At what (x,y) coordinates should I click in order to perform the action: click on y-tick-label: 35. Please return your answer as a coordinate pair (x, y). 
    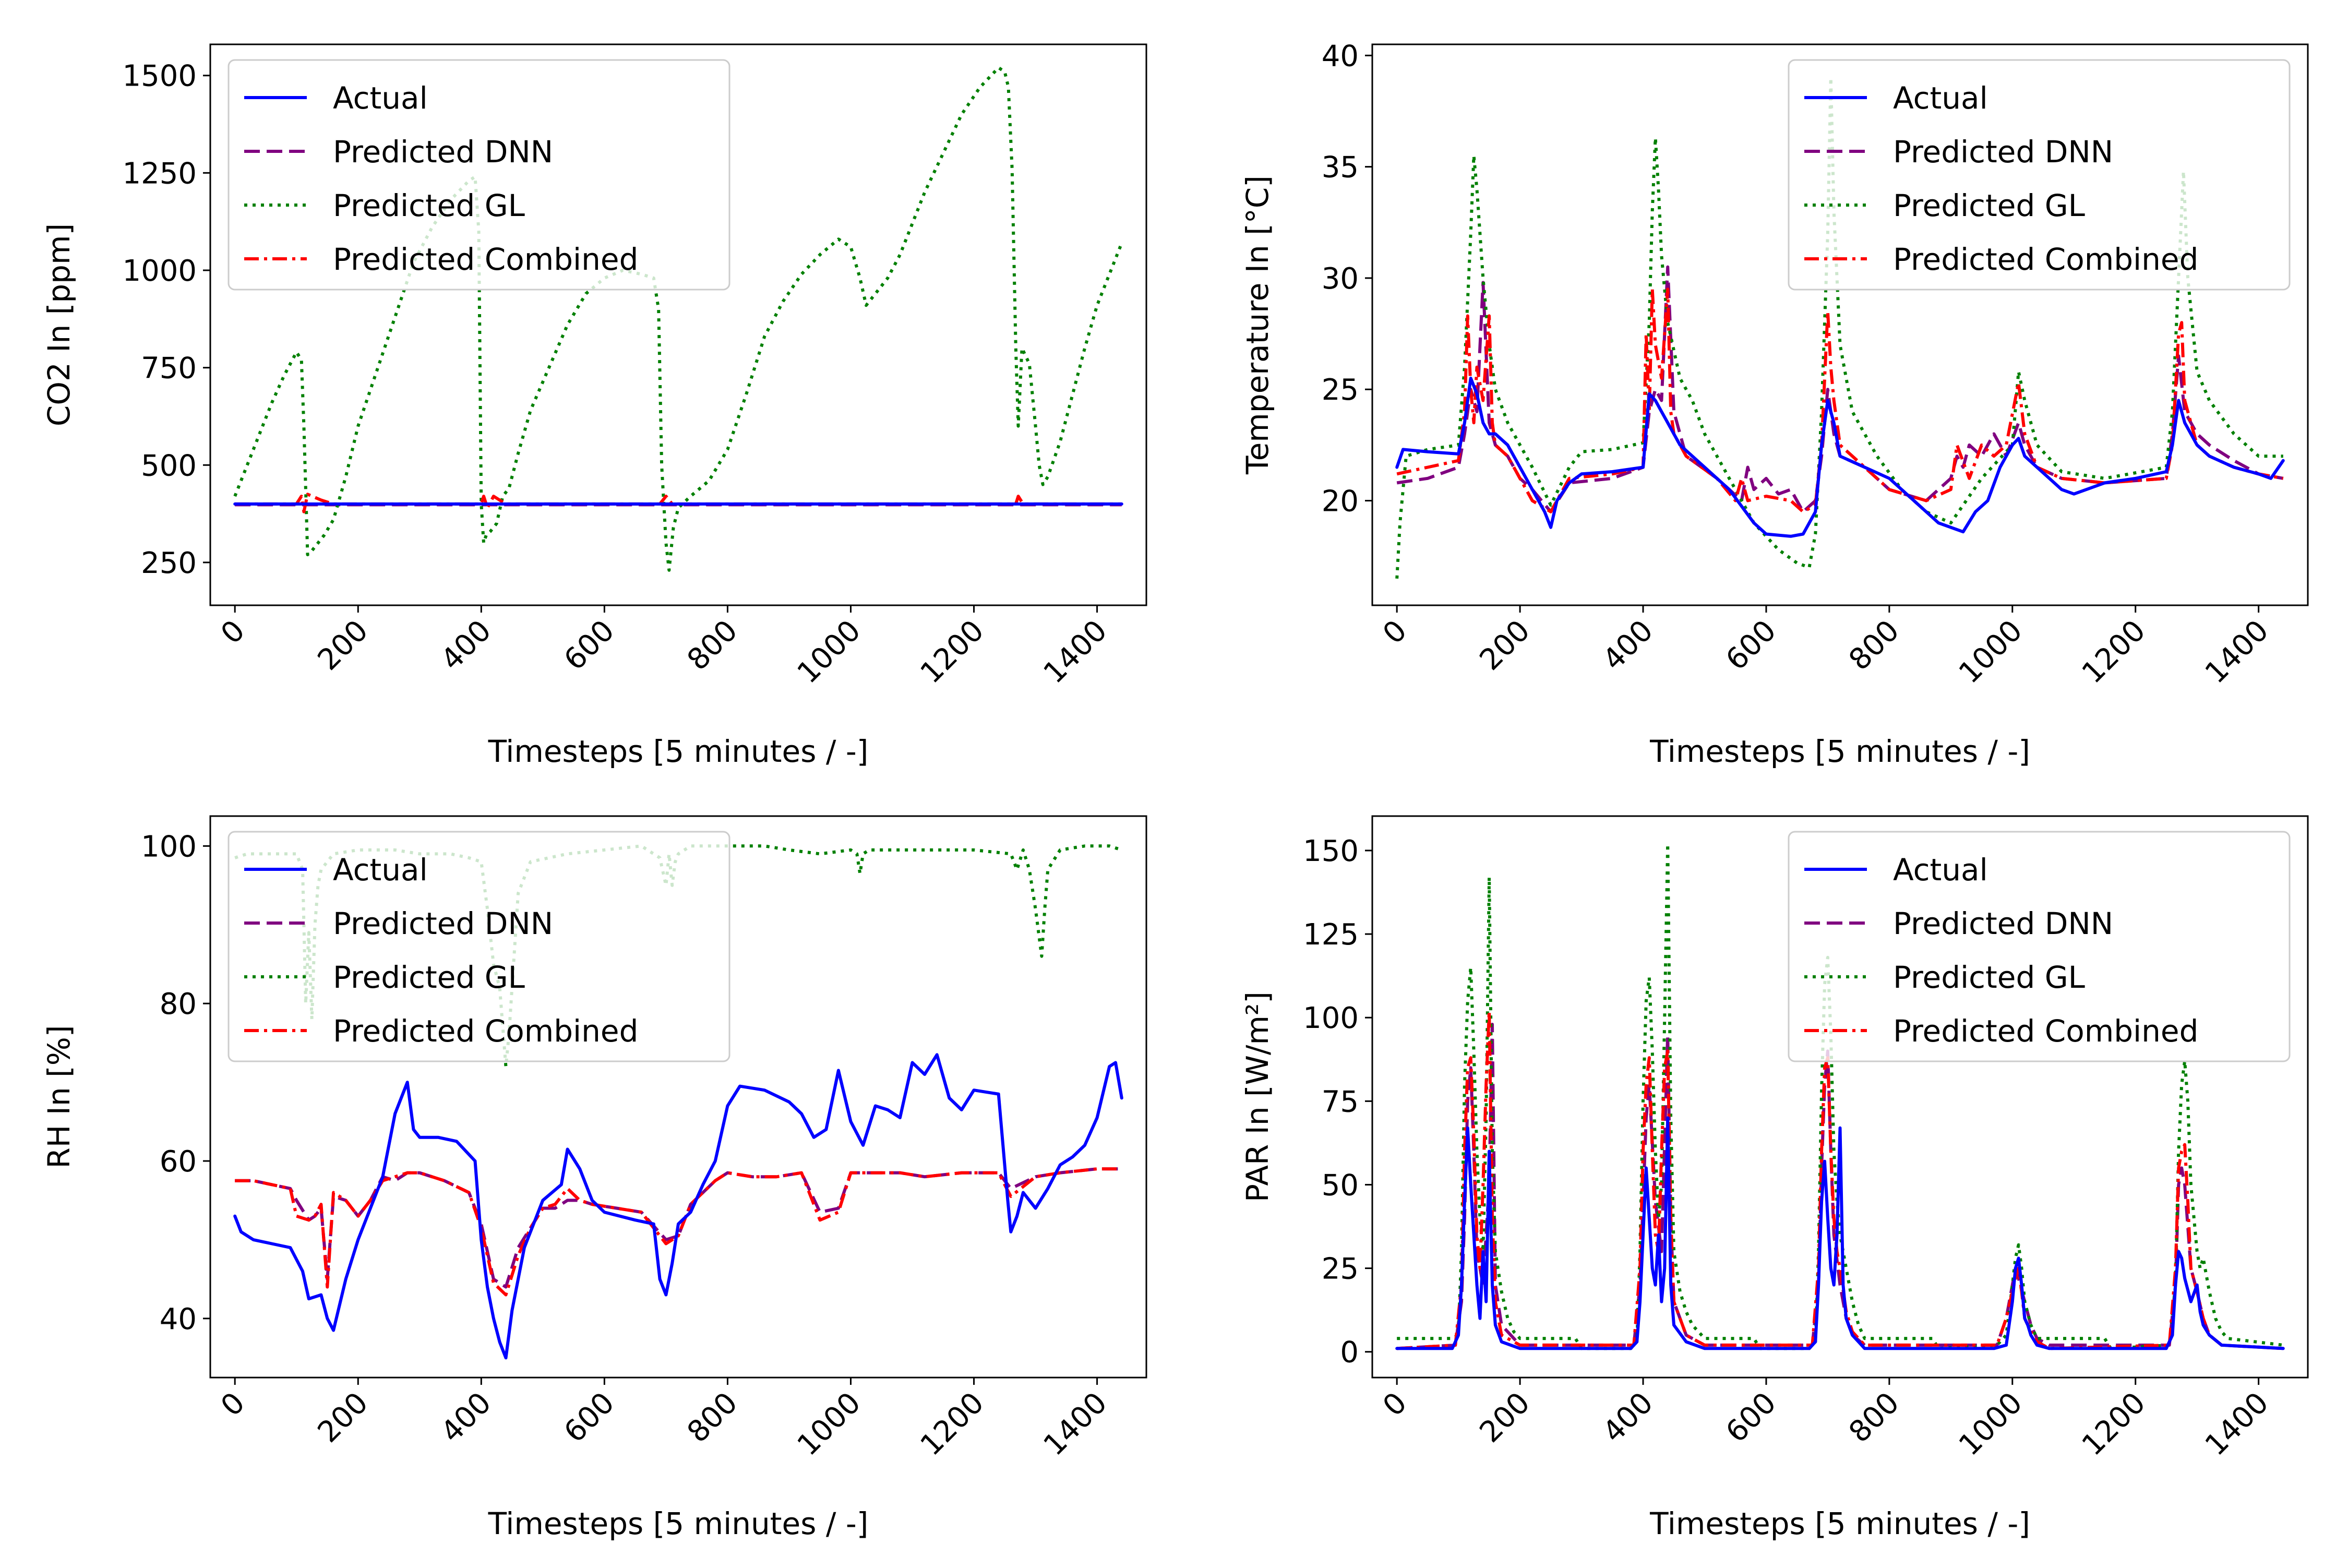
    Looking at the image, I should click on (1340, 168).